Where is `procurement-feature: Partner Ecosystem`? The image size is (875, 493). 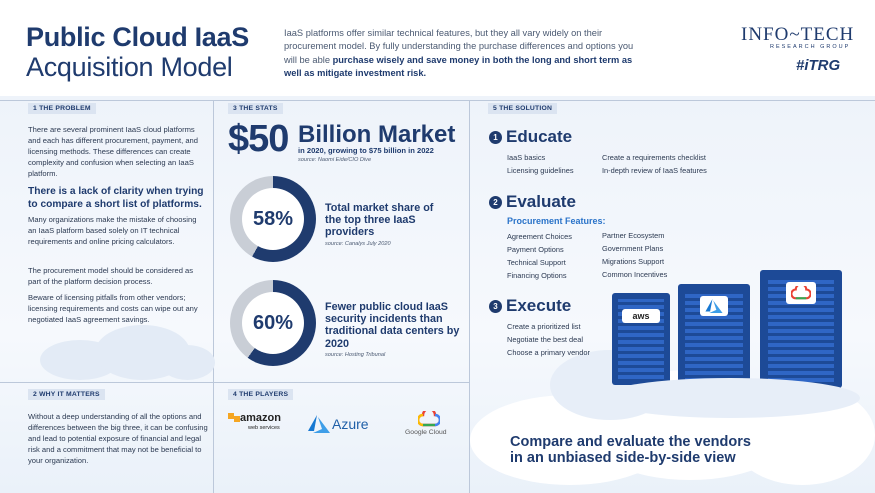
procurement-feature: Partner Ecosystem is located at coordinates (633, 235).